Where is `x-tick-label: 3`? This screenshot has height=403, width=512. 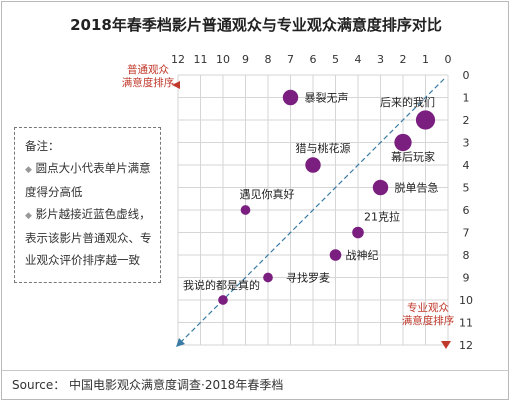 x-tick-label: 3 is located at coordinates (380, 59).